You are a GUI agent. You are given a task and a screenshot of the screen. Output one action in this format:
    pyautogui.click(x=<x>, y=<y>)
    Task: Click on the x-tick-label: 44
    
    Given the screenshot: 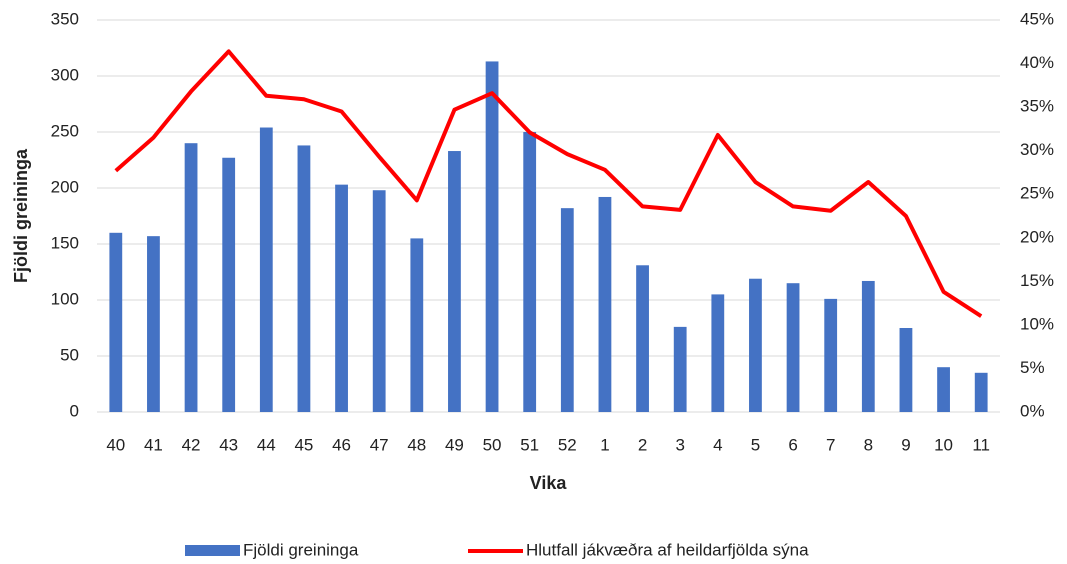 What is the action you would take?
    pyautogui.click(x=266, y=444)
    